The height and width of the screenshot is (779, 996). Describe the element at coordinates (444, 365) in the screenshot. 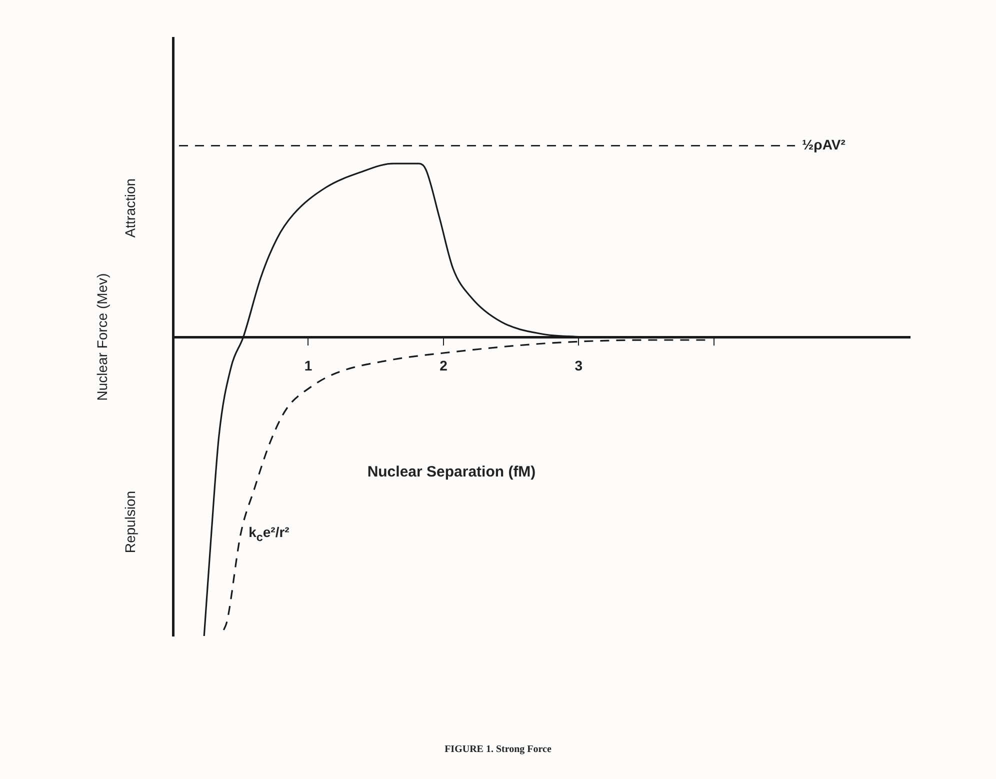

I see `x-tick-label: 2` at that location.